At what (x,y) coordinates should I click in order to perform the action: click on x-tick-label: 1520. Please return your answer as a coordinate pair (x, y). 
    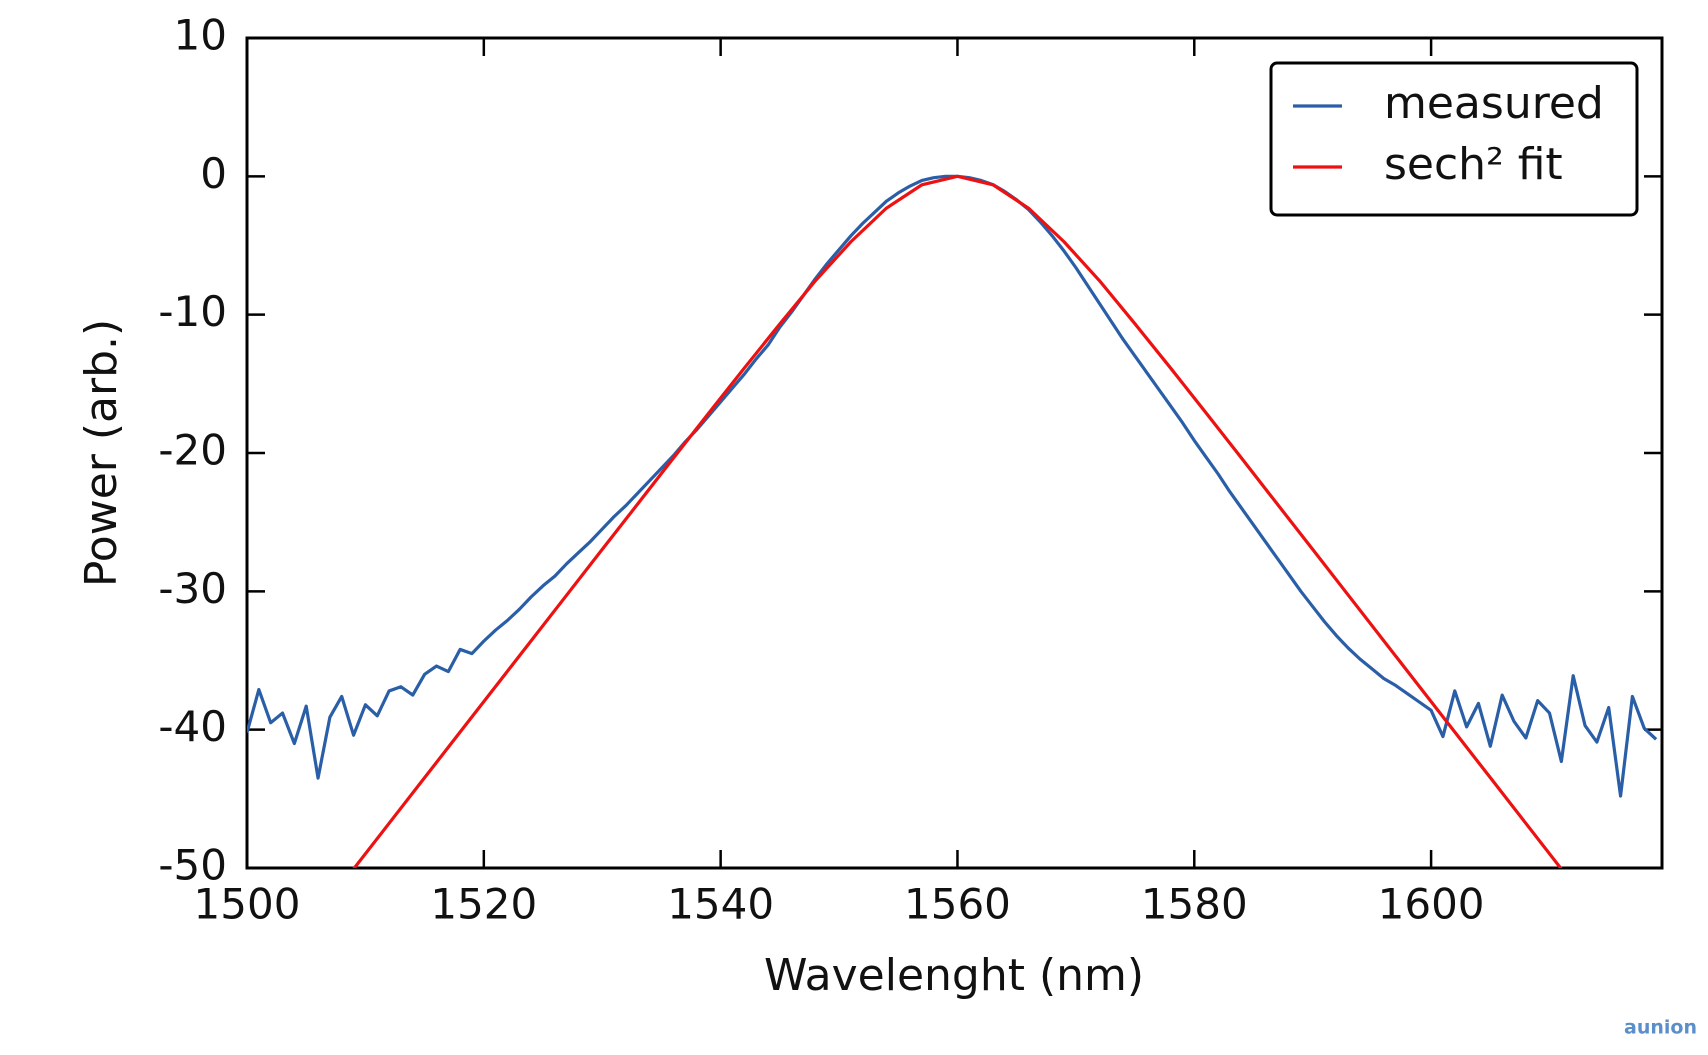
    Looking at the image, I should click on (483, 904).